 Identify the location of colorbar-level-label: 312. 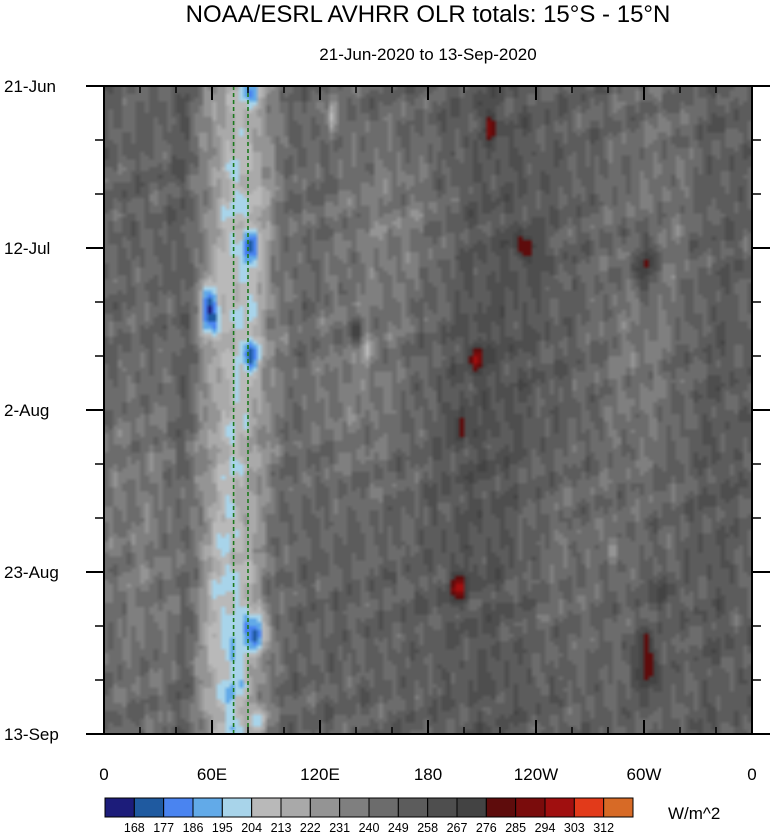
(603, 828).